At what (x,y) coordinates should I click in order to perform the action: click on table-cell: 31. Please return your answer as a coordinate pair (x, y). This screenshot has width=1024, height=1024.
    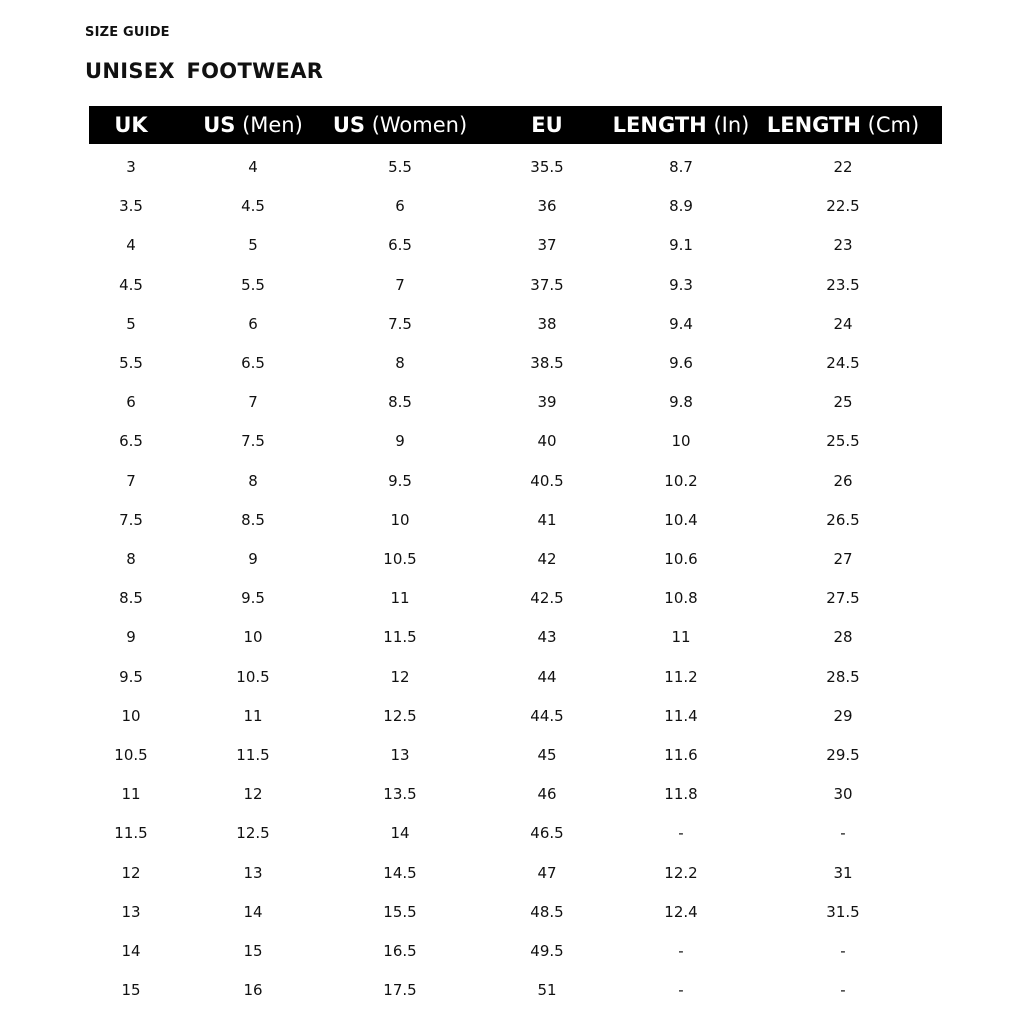
    Looking at the image, I should click on (843, 872).